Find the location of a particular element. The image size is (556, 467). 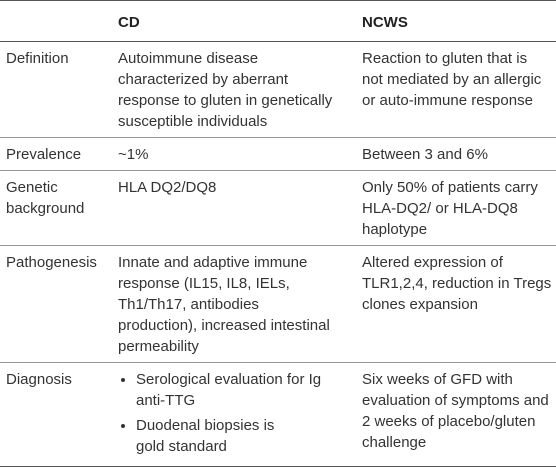

text-line: background is located at coordinates (45, 208).